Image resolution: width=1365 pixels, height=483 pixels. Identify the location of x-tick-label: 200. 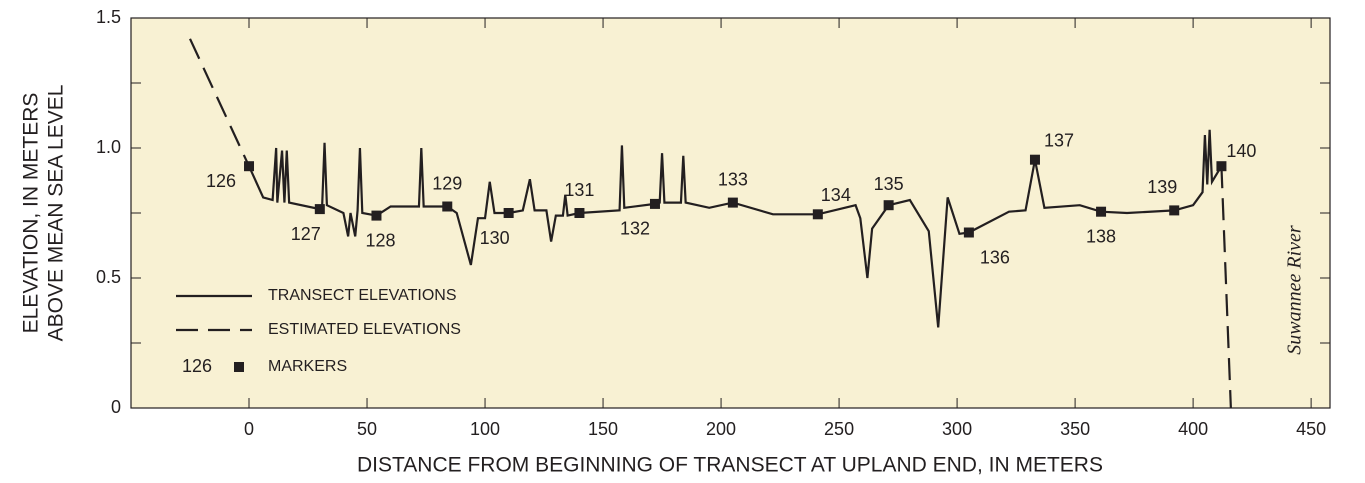
(721, 429).